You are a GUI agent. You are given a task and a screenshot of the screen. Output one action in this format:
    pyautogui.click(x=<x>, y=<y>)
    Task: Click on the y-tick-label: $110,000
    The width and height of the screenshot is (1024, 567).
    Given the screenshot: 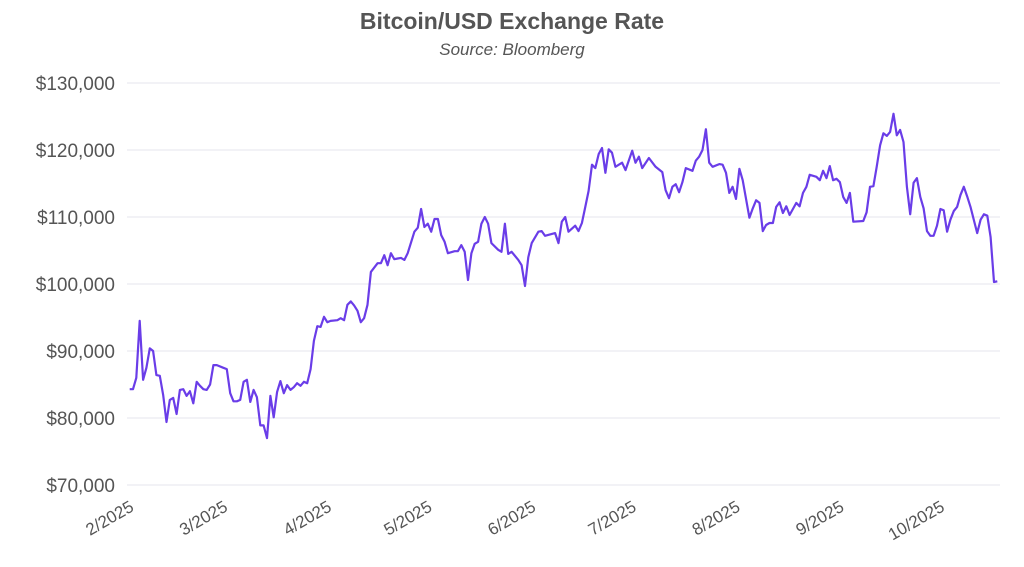 What is the action you would take?
    pyautogui.click(x=76, y=218)
    